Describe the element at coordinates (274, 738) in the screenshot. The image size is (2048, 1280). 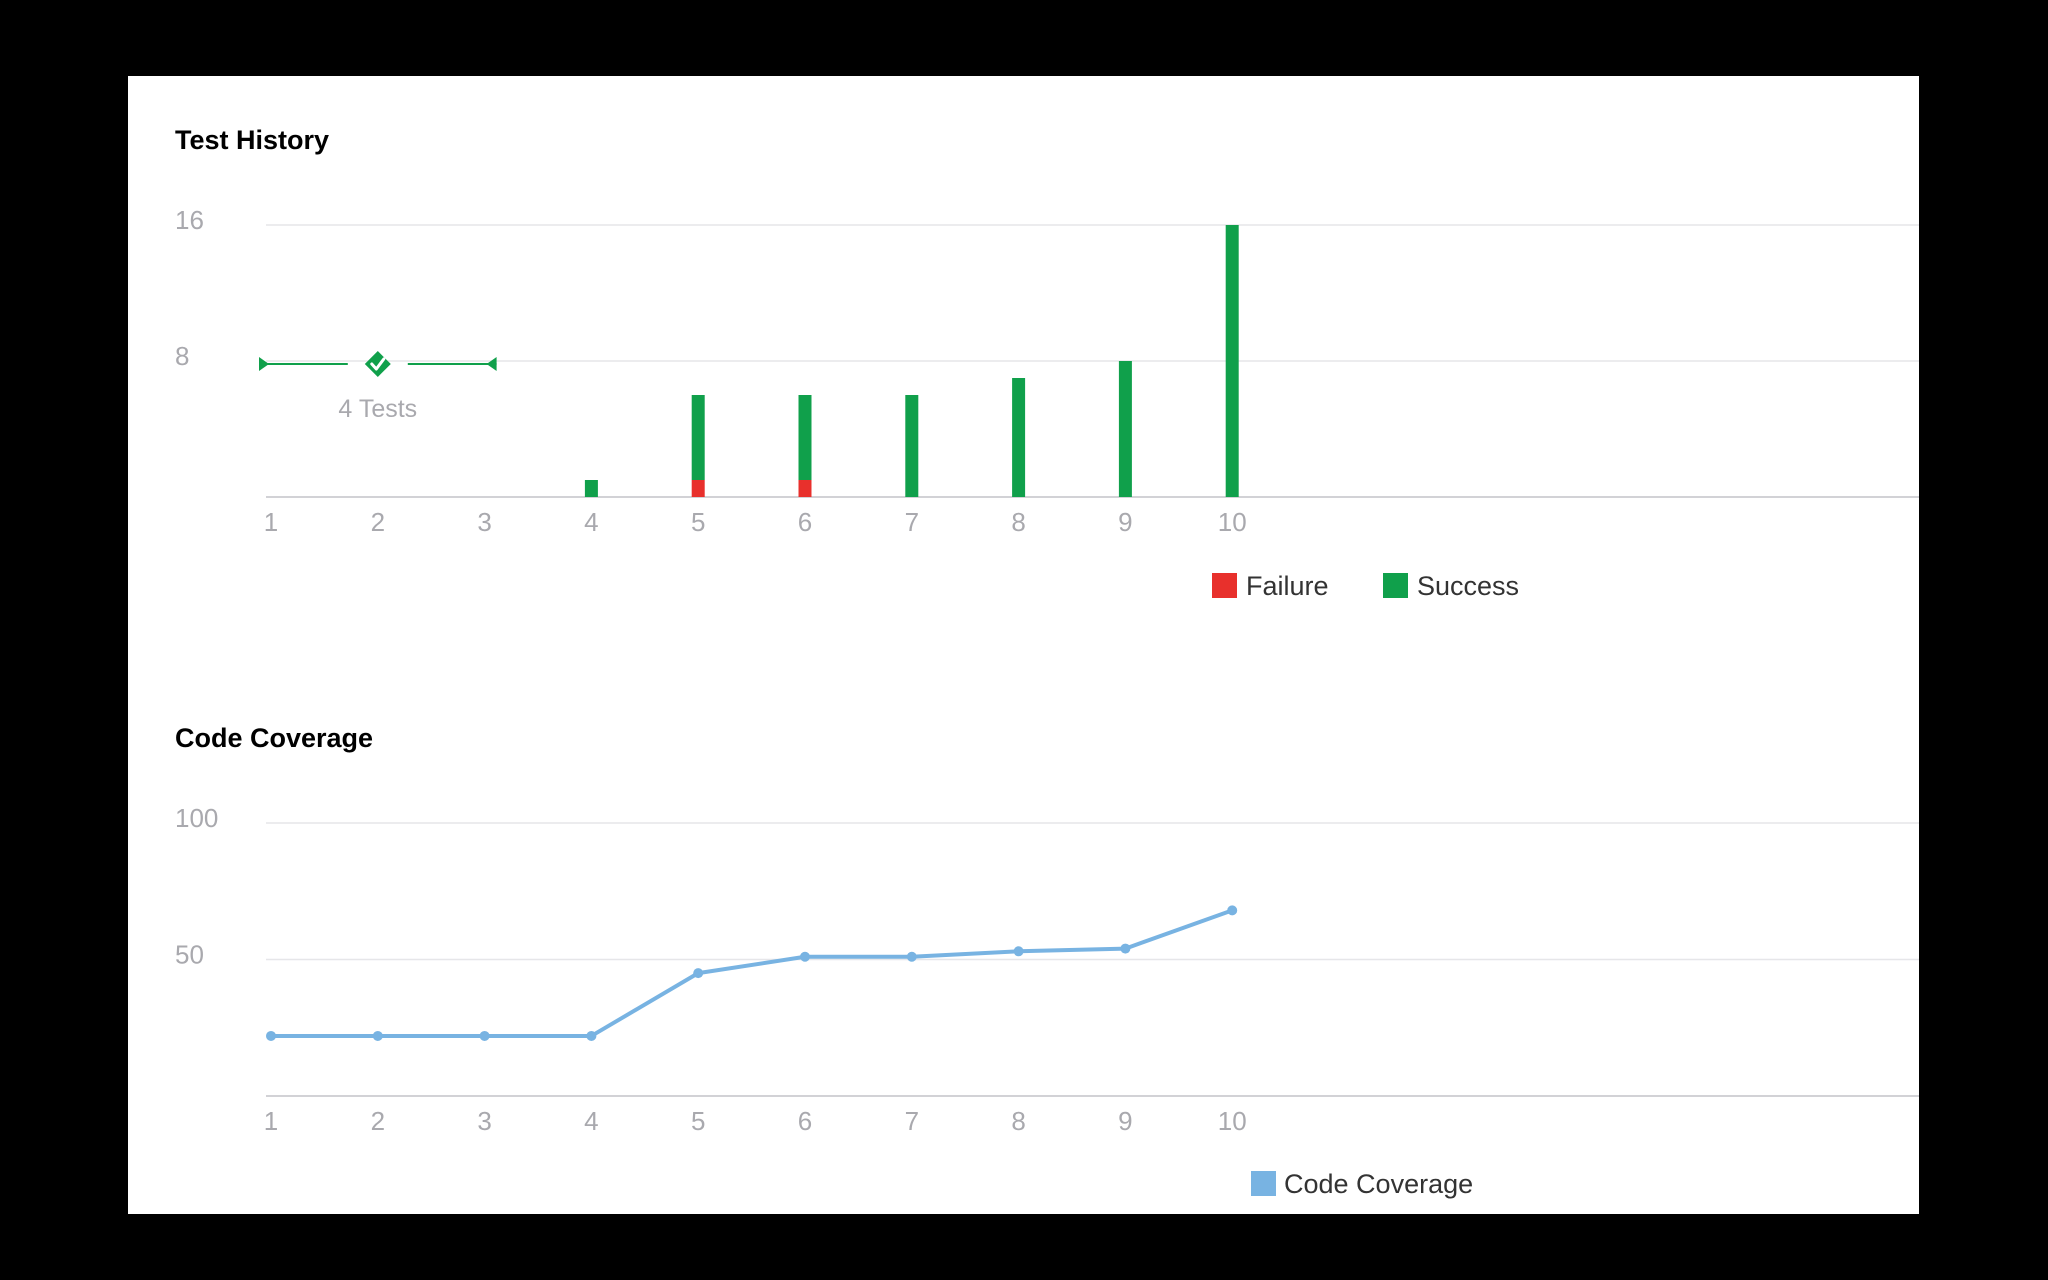
I see `code-coverage-title: Code Coverage` at that location.